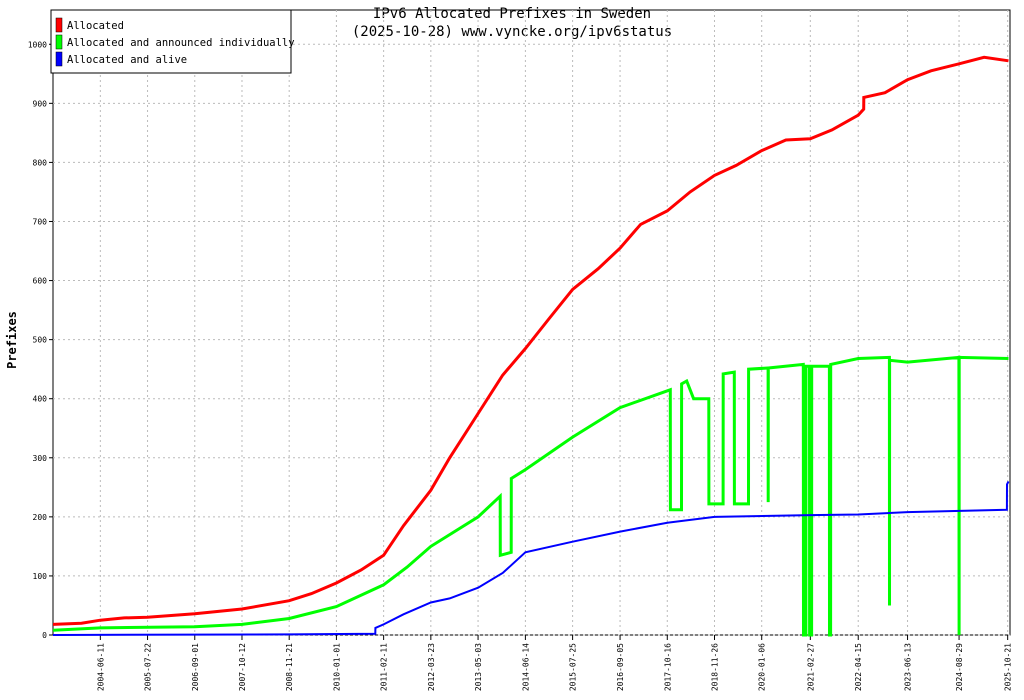  What do you see at coordinates (12, 340) in the screenshot?
I see `y-axis-label: Prefixes` at bounding box center [12, 340].